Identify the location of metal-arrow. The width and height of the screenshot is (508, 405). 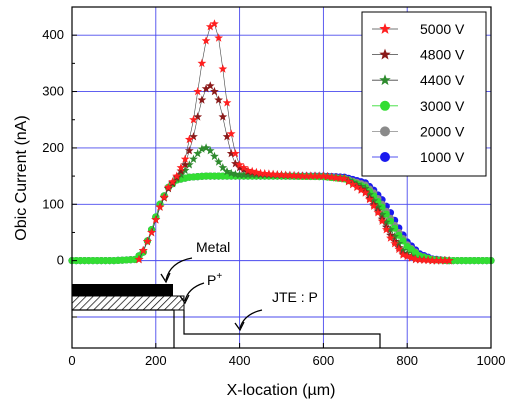
(179, 269).